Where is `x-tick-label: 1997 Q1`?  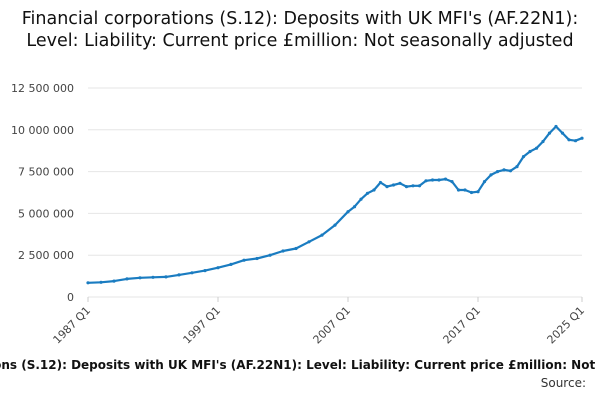 x-tick-label: 1997 Q1 is located at coordinates (202, 325).